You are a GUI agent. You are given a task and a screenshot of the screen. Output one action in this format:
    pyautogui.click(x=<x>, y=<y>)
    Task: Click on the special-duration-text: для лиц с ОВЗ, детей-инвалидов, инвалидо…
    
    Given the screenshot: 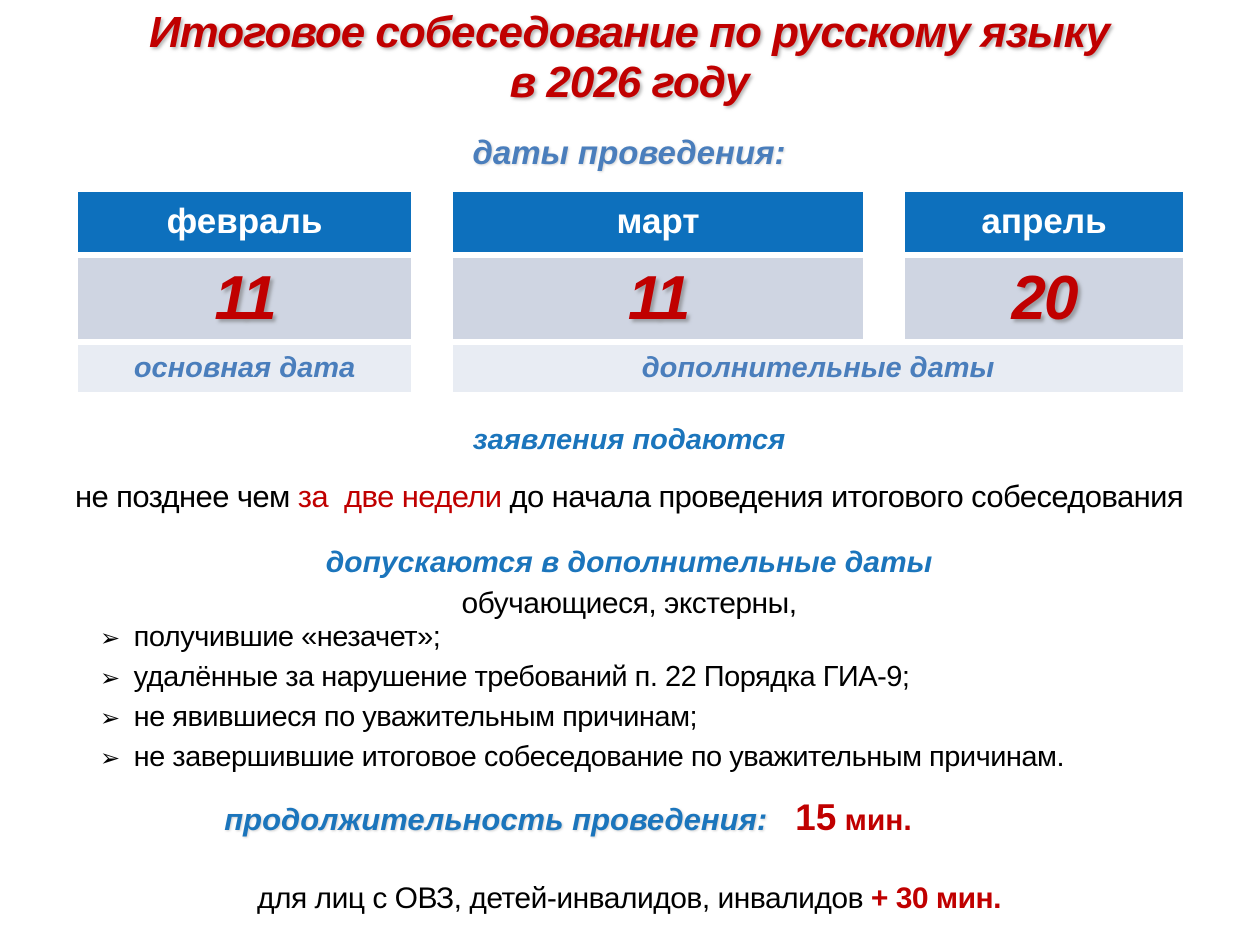 What is the action you would take?
    pyautogui.click(x=563, y=898)
    